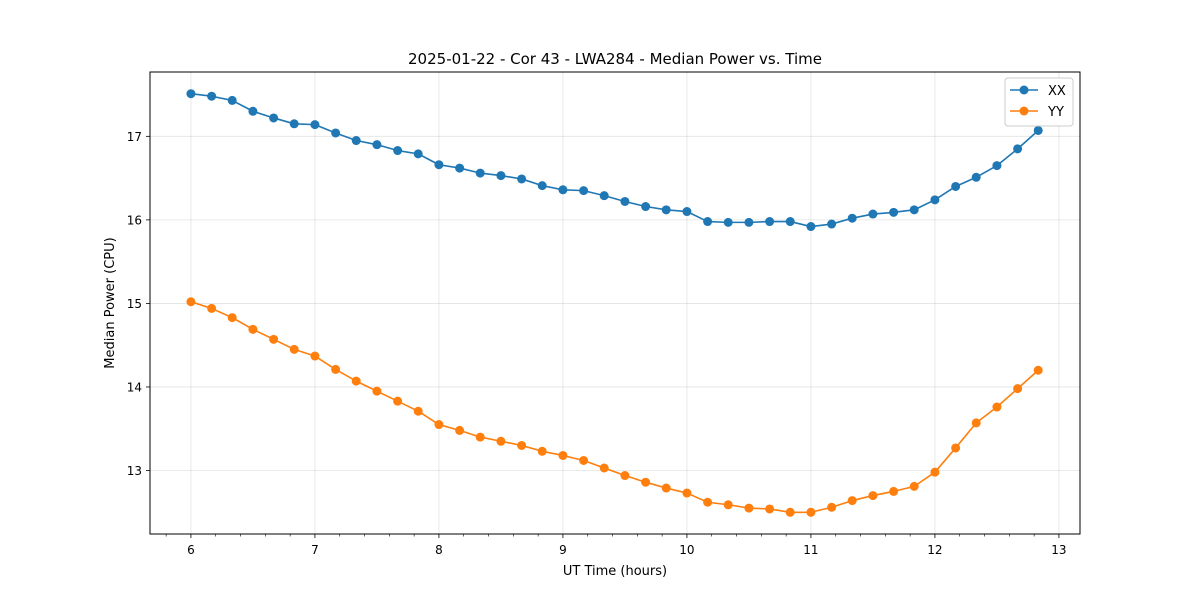  What do you see at coordinates (134, 471) in the screenshot?
I see `y-tick-label: 13` at bounding box center [134, 471].